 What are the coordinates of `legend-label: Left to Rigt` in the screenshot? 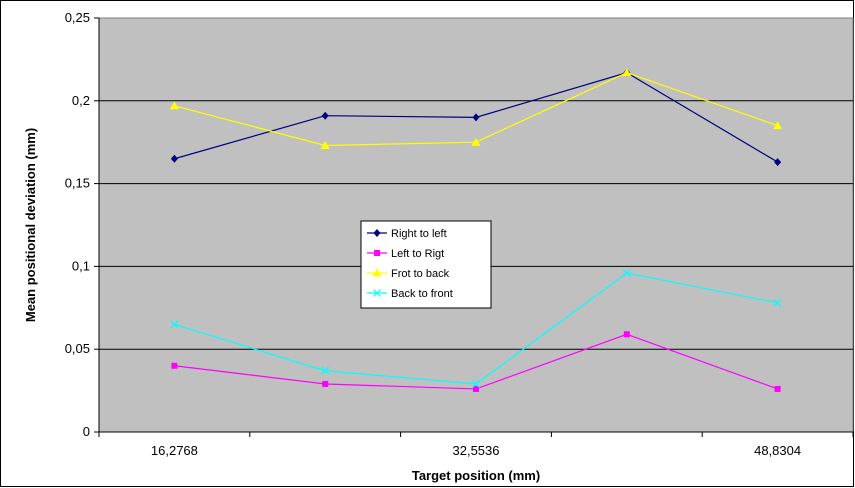 It's located at (417, 254).